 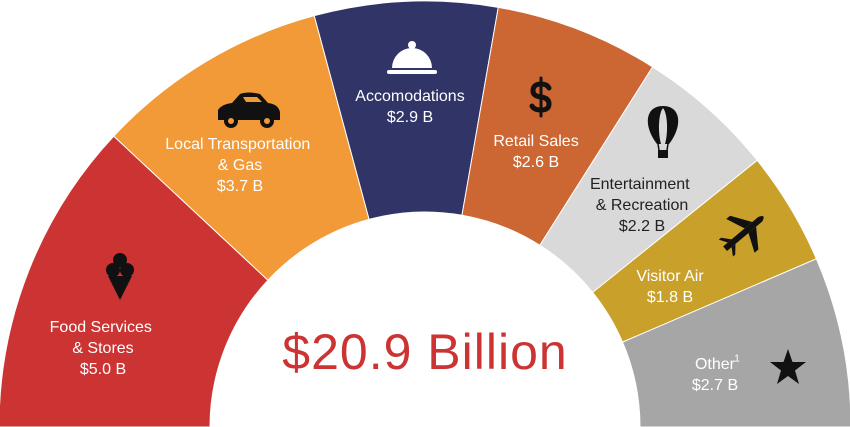 I want to click on label-line: Retail Sales, so click(x=535, y=141).